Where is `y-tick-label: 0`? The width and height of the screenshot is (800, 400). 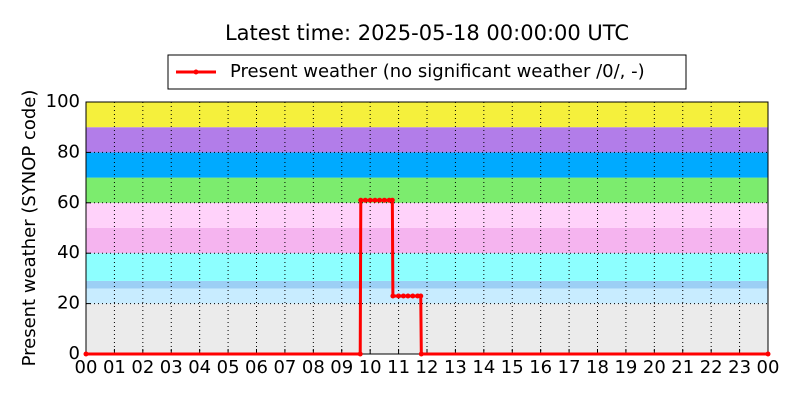
y-tick-label: 0 is located at coordinates (74, 353).